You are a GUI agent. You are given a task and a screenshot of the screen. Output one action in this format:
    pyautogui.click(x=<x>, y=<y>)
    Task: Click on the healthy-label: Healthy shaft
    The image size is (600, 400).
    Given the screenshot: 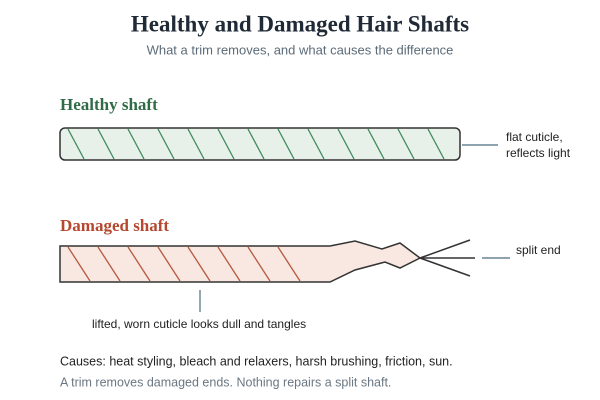 What is the action you would take?
    pyautogui.click(x=109, y=104)
    